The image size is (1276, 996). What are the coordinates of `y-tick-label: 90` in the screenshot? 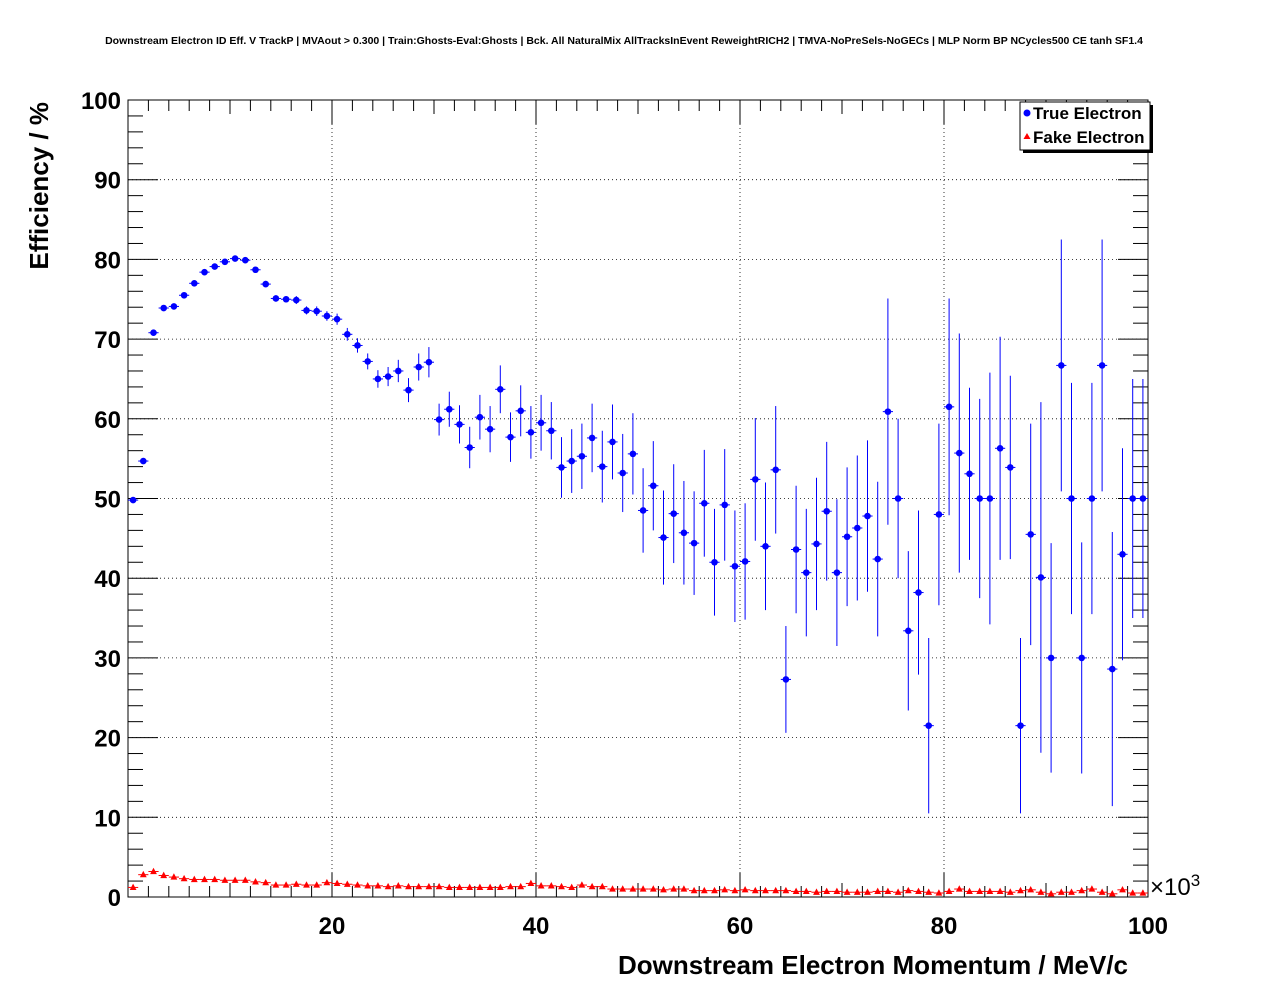 It's located at (107, 181).